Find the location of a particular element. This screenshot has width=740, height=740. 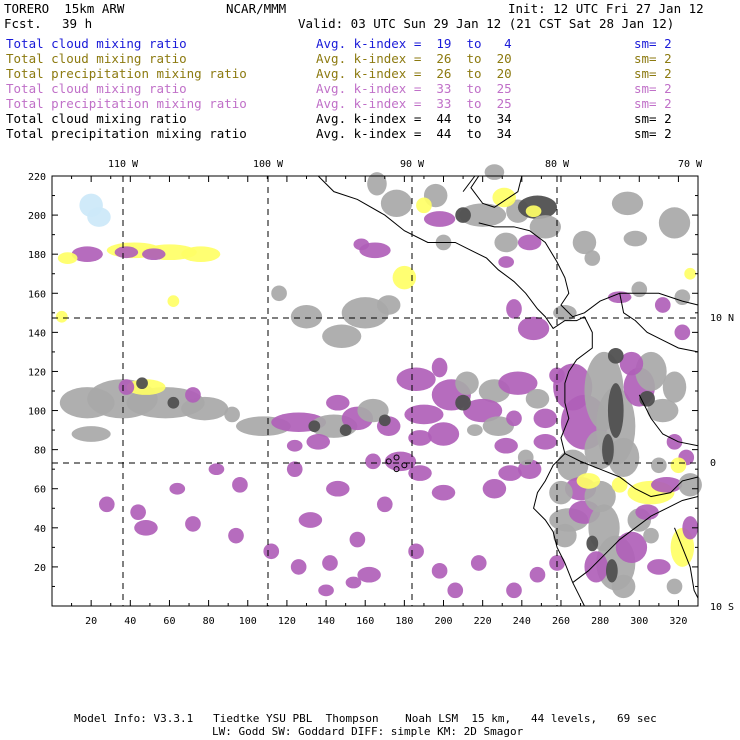

longitude-label: 100 W is located at coordinates (268, 164).